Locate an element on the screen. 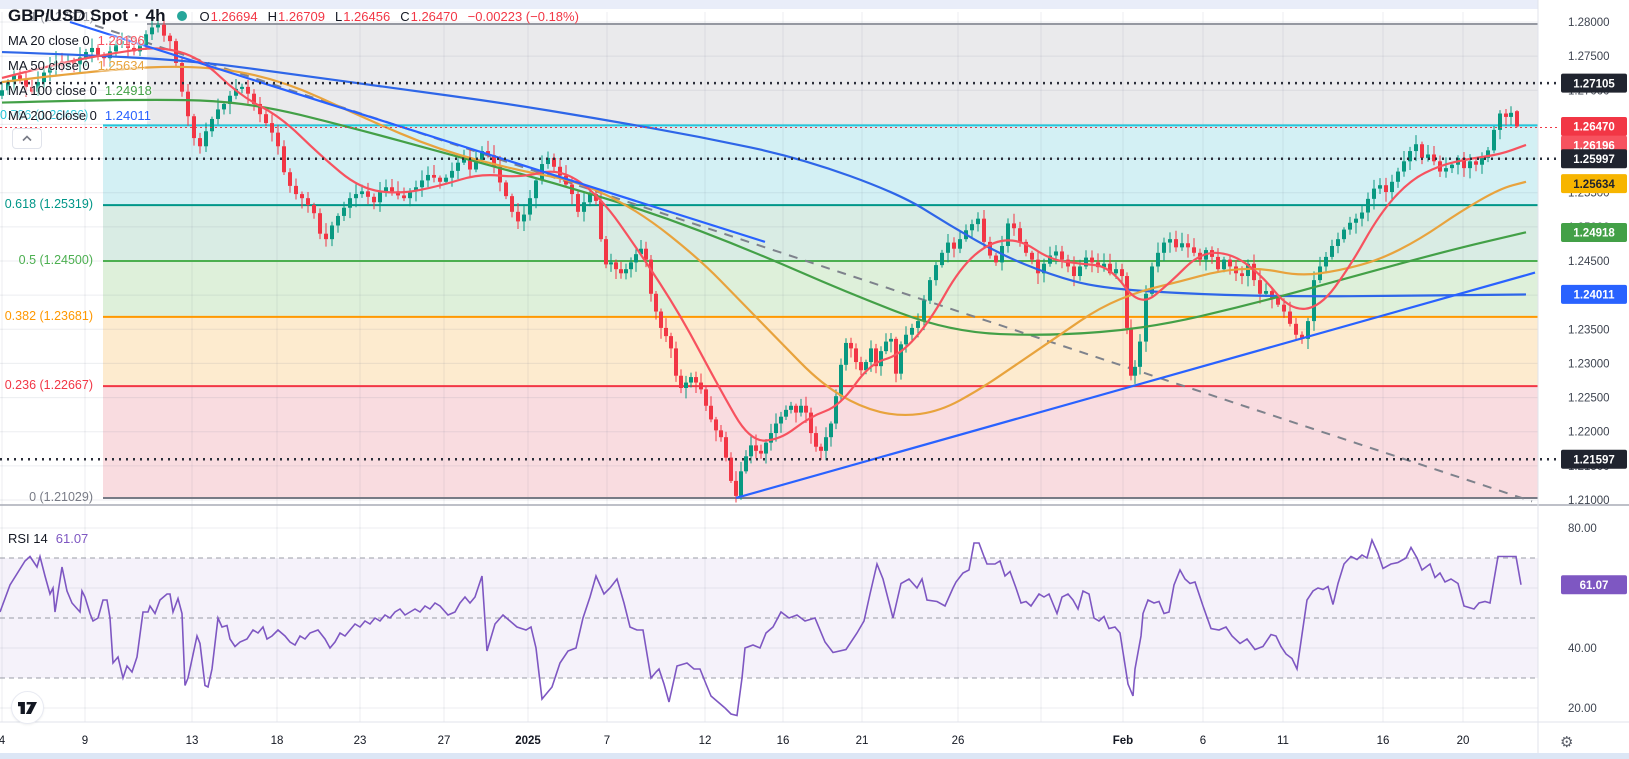  time-tick-label: 6 is located at coordinates (1203, 741).